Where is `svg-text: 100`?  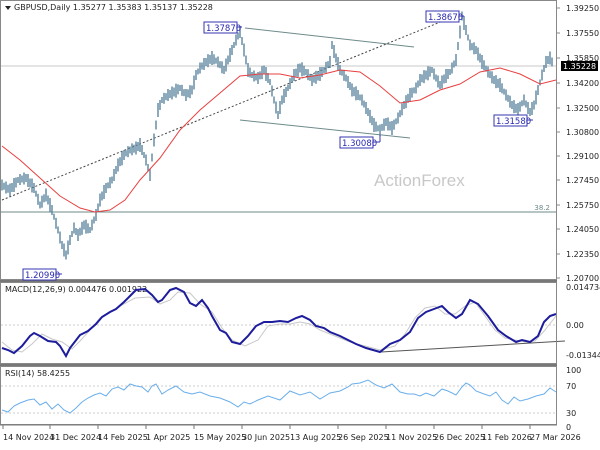
svg-text: 100 is located at coordinates (573, 370).